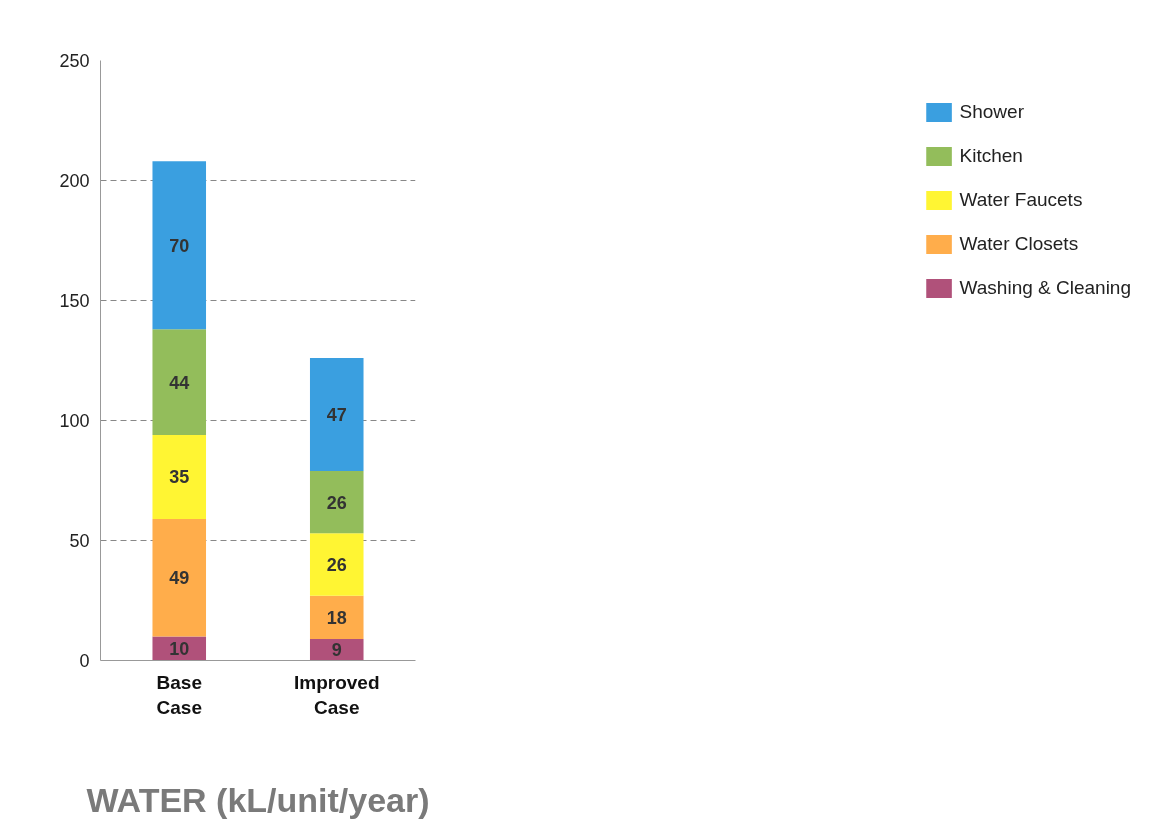 The height and width of the screenshot is (821, 1171). I want to click on data-label: 44, so click(179, 382).